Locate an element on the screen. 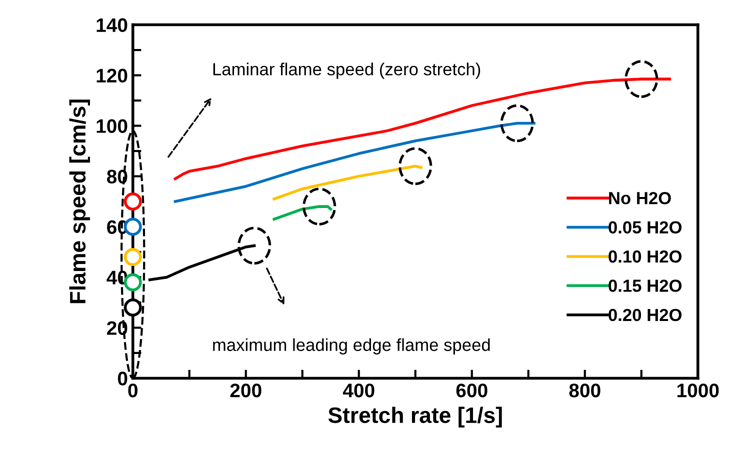 This screenshot has height=459, width=730. x-tick-label: 600 is located at coordinates (472, 391).